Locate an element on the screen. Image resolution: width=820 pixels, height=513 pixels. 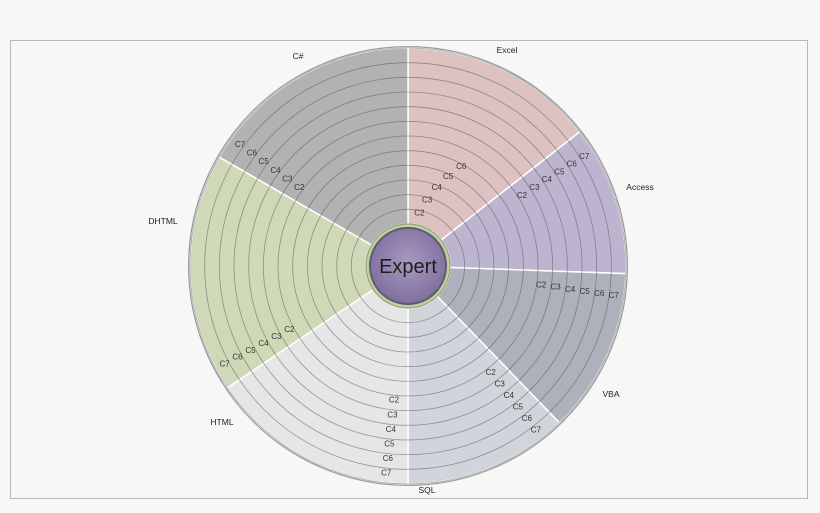
category-label-csharp: C# is located at coordinates (298, 56).